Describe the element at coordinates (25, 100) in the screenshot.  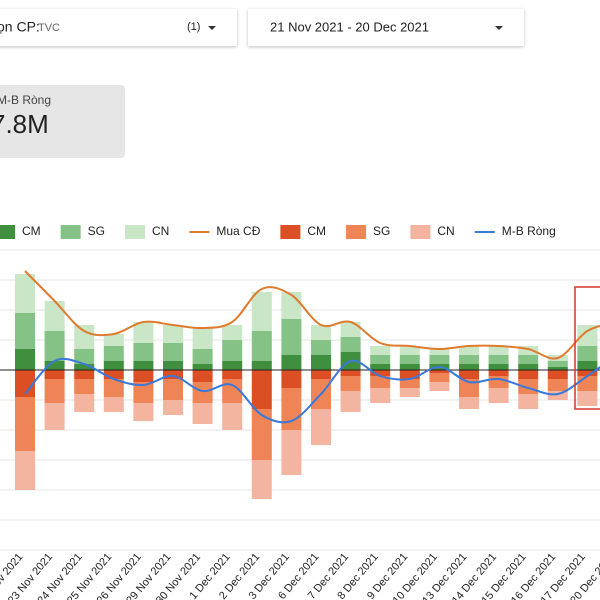
I see `scorecard-label: M-B Ròng` at that location.